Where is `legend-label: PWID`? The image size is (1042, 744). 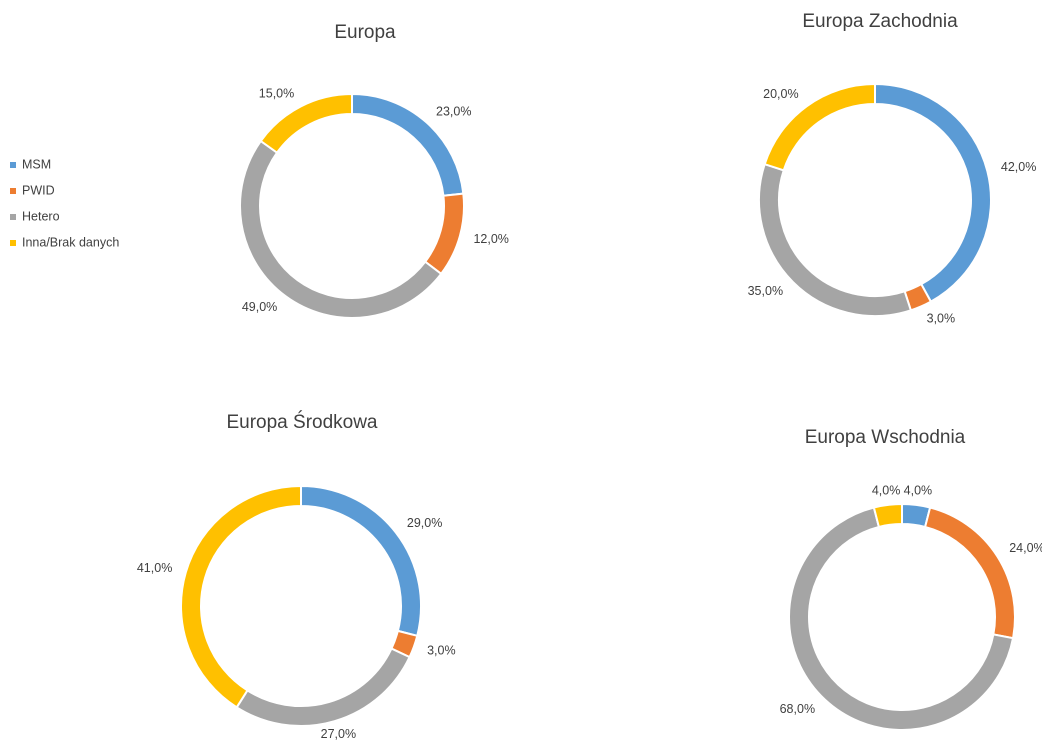
legend-label: PWID is located at coordinates (38, 190).